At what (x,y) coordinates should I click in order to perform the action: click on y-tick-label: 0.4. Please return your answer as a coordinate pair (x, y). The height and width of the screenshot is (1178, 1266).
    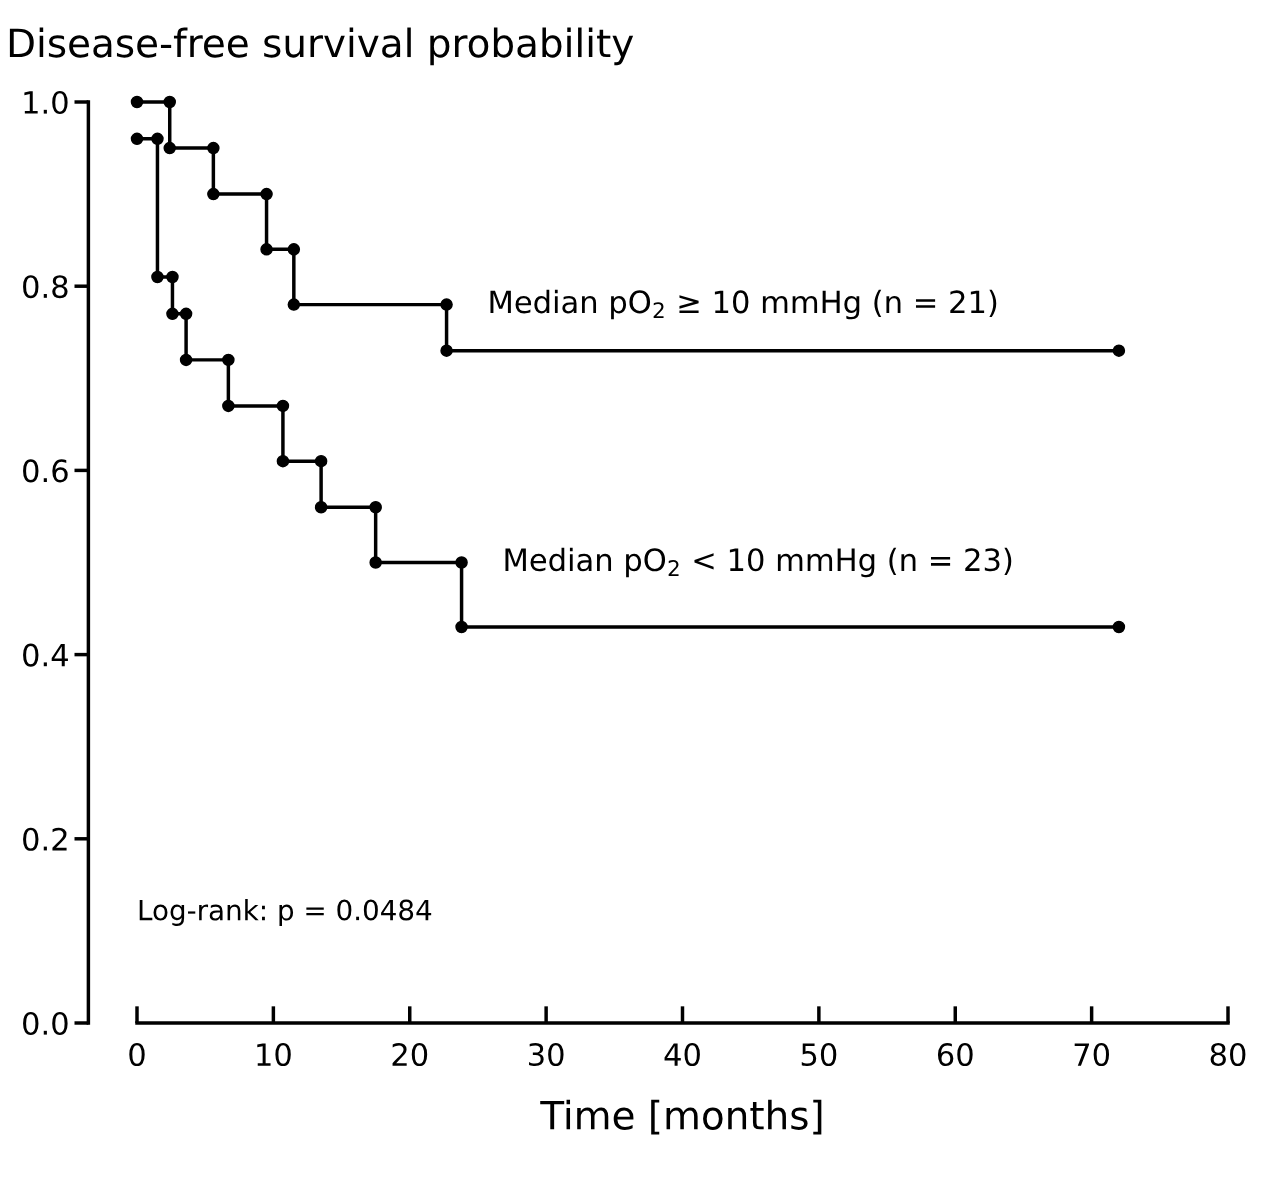
    Looking at the image, I should click on (45, 655).